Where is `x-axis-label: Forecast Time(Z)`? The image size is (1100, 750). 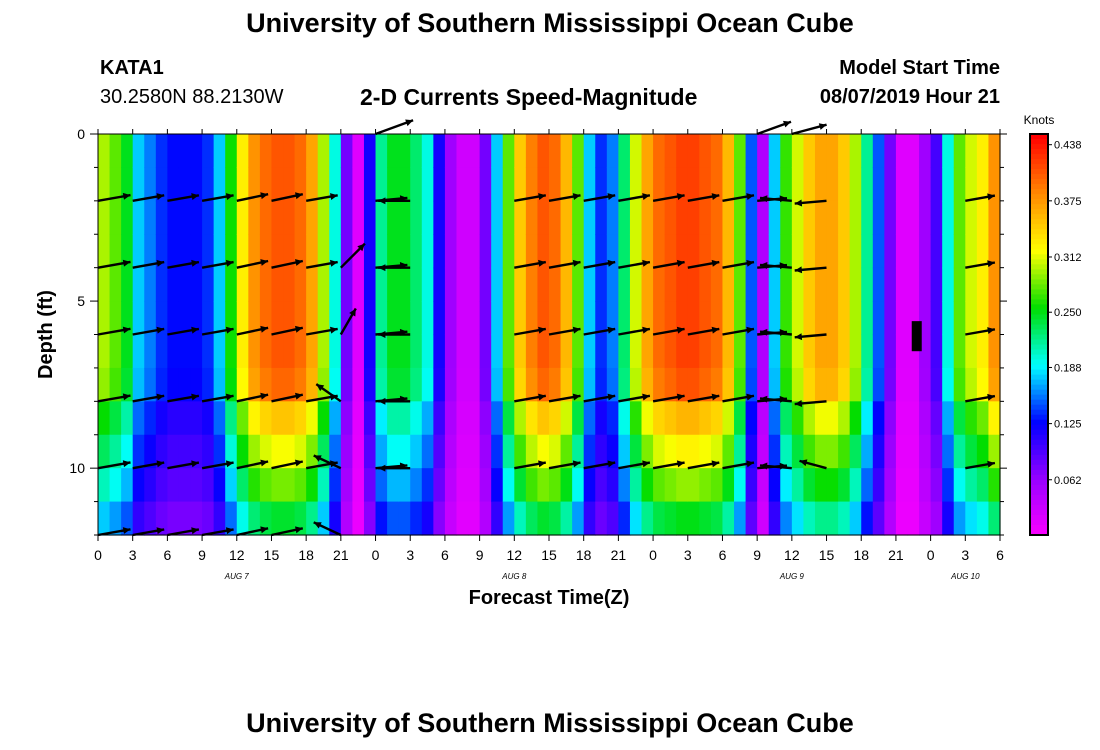
x-axis-label: Forecast Time(Z) is located at coordinates (549, 598).